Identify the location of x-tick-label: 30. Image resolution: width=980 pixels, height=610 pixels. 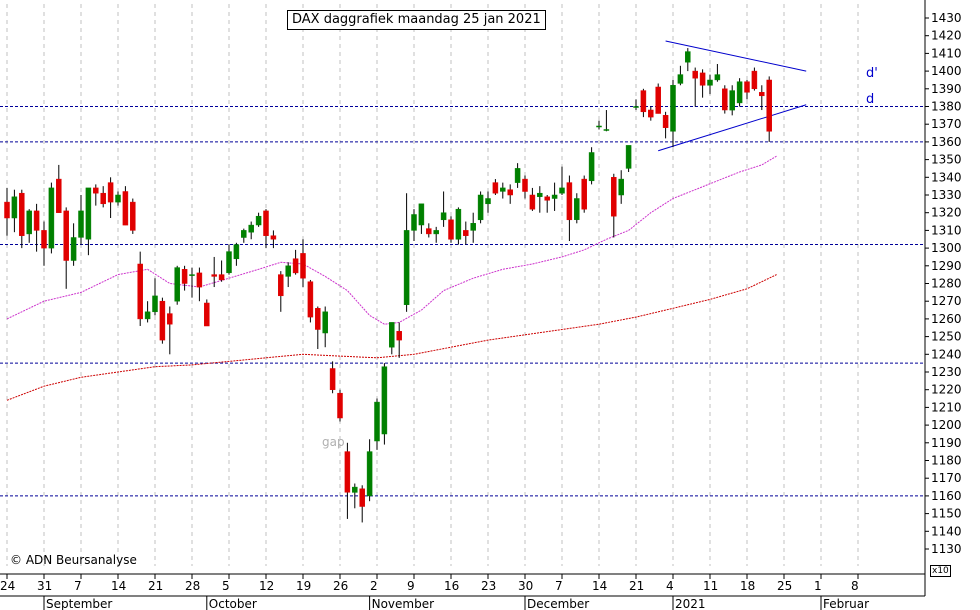
(525, 586).